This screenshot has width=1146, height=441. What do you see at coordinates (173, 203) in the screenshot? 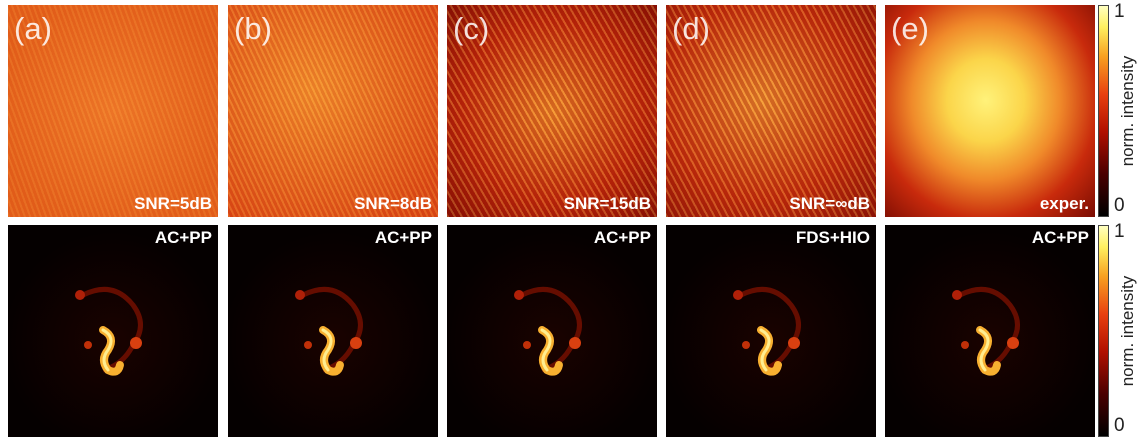
I see `panel-note: SNR=5dB` at bounding box center [173, 203].